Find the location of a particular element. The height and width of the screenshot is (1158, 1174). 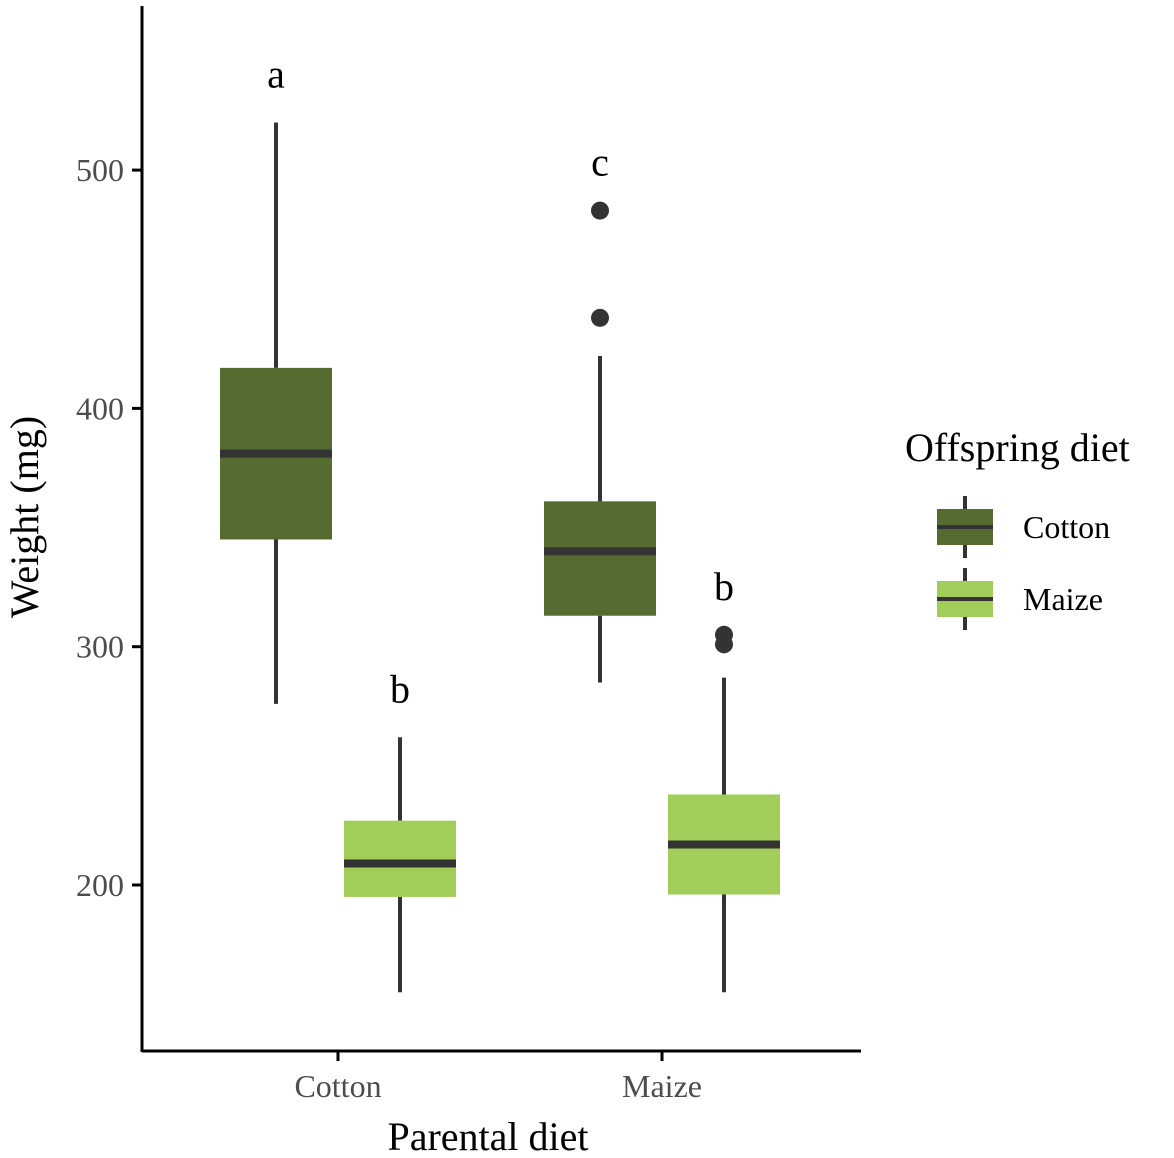

y-axis-title: Weight (mg) is located at coordinates (24, 517).